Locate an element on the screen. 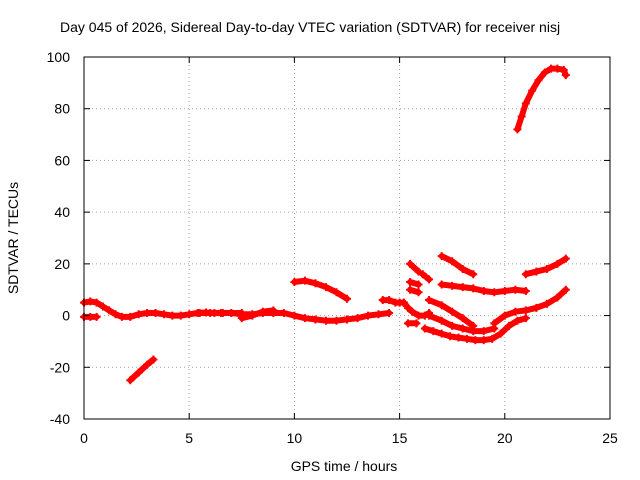  x-tick-label: 10 is located at coordinates (295, 438).